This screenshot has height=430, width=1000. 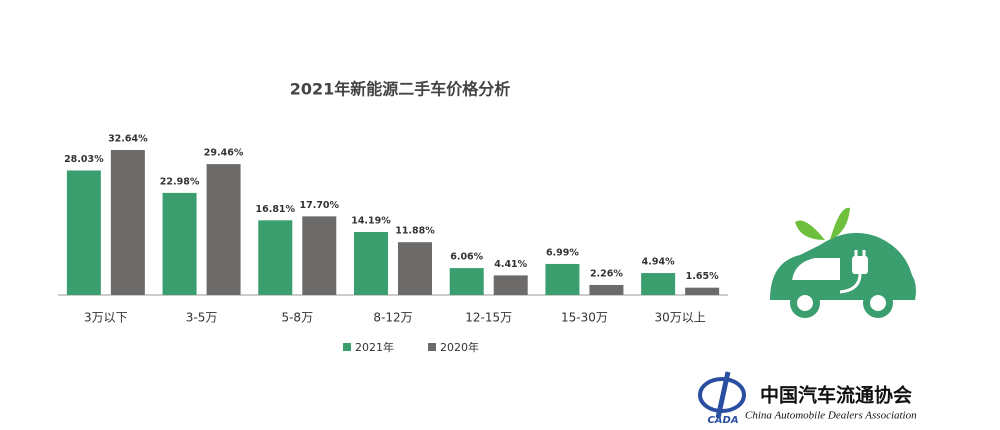 I want to click on value-label: 1.65%, so click(x=702, y=276).